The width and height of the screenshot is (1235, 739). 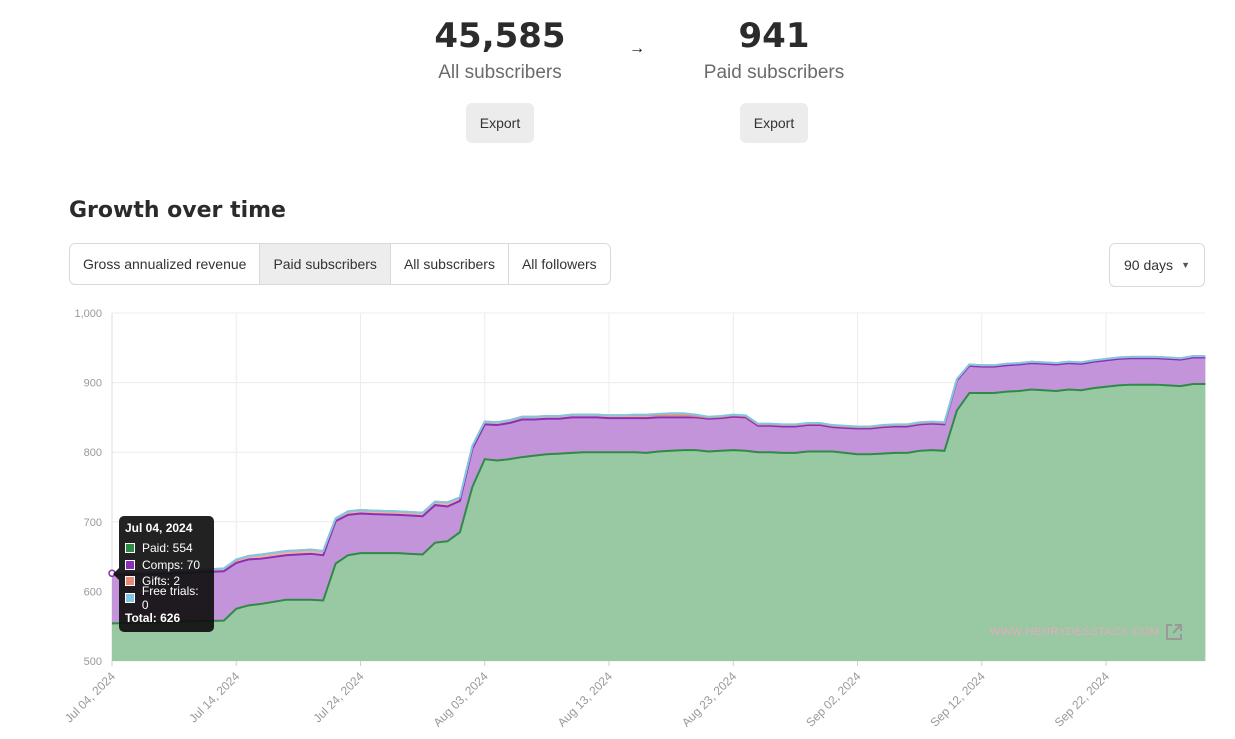 I want to click on x-tick-label: Sep 02, 2024, so click(x=833, y=699).